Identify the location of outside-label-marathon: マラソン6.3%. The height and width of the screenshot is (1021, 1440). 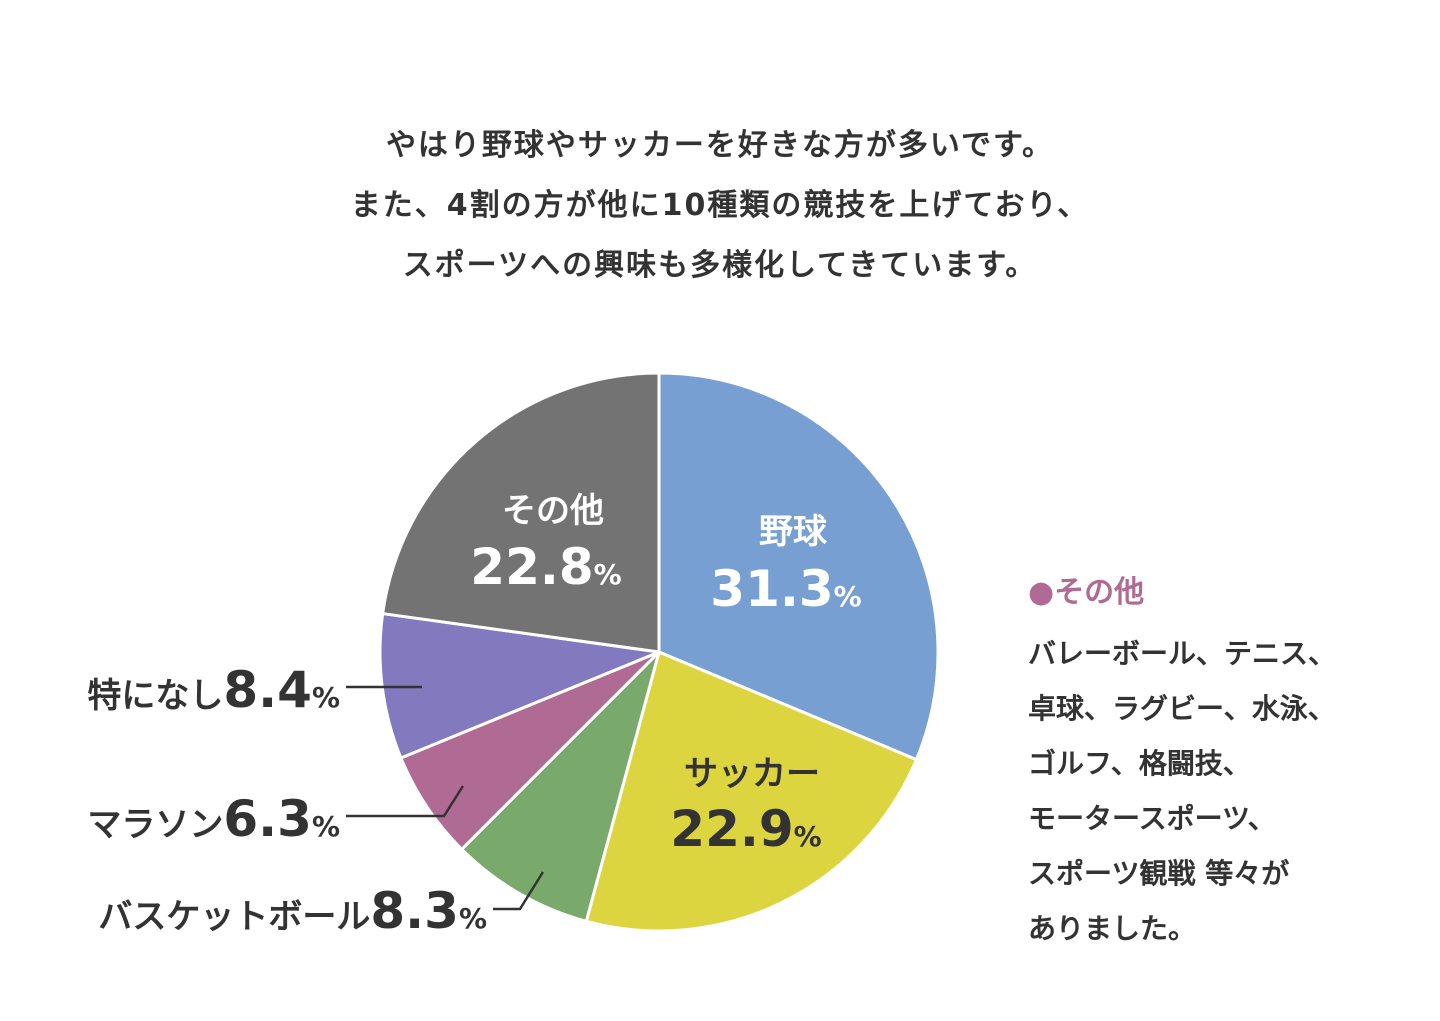
(213, 819).